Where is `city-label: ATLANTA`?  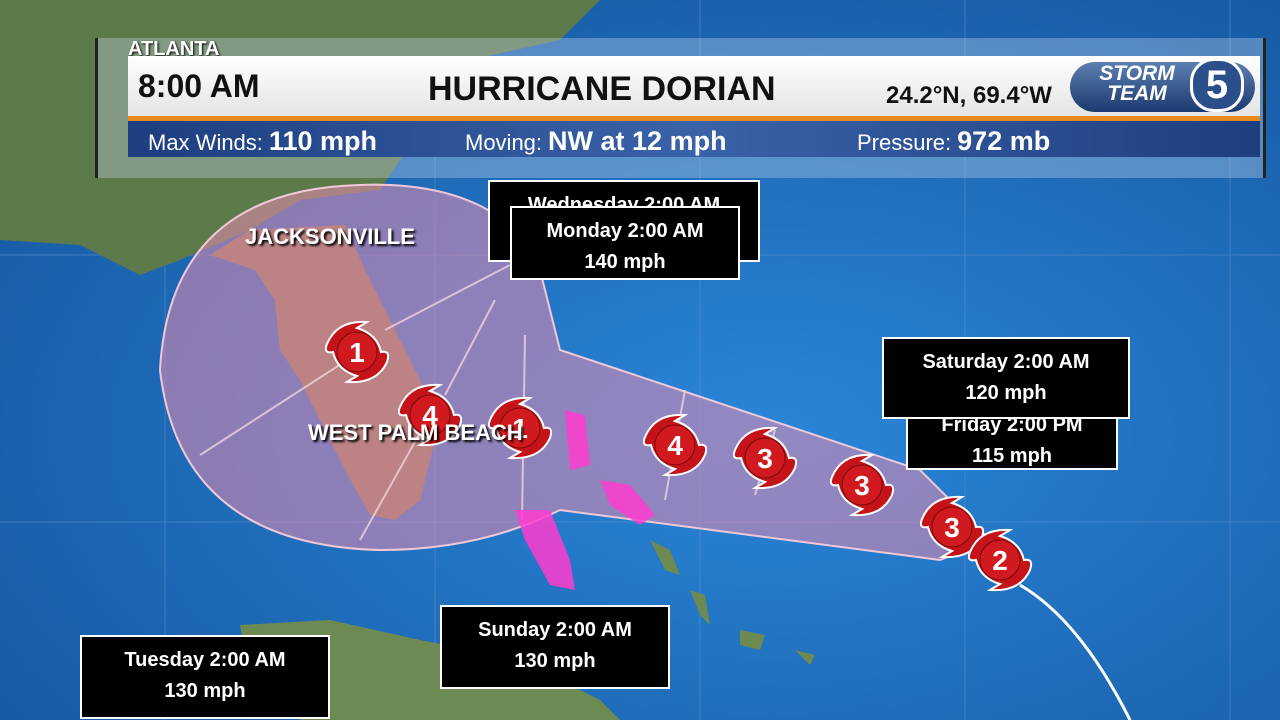
city-label: ATLANTA is located at coordinates (174, 49).